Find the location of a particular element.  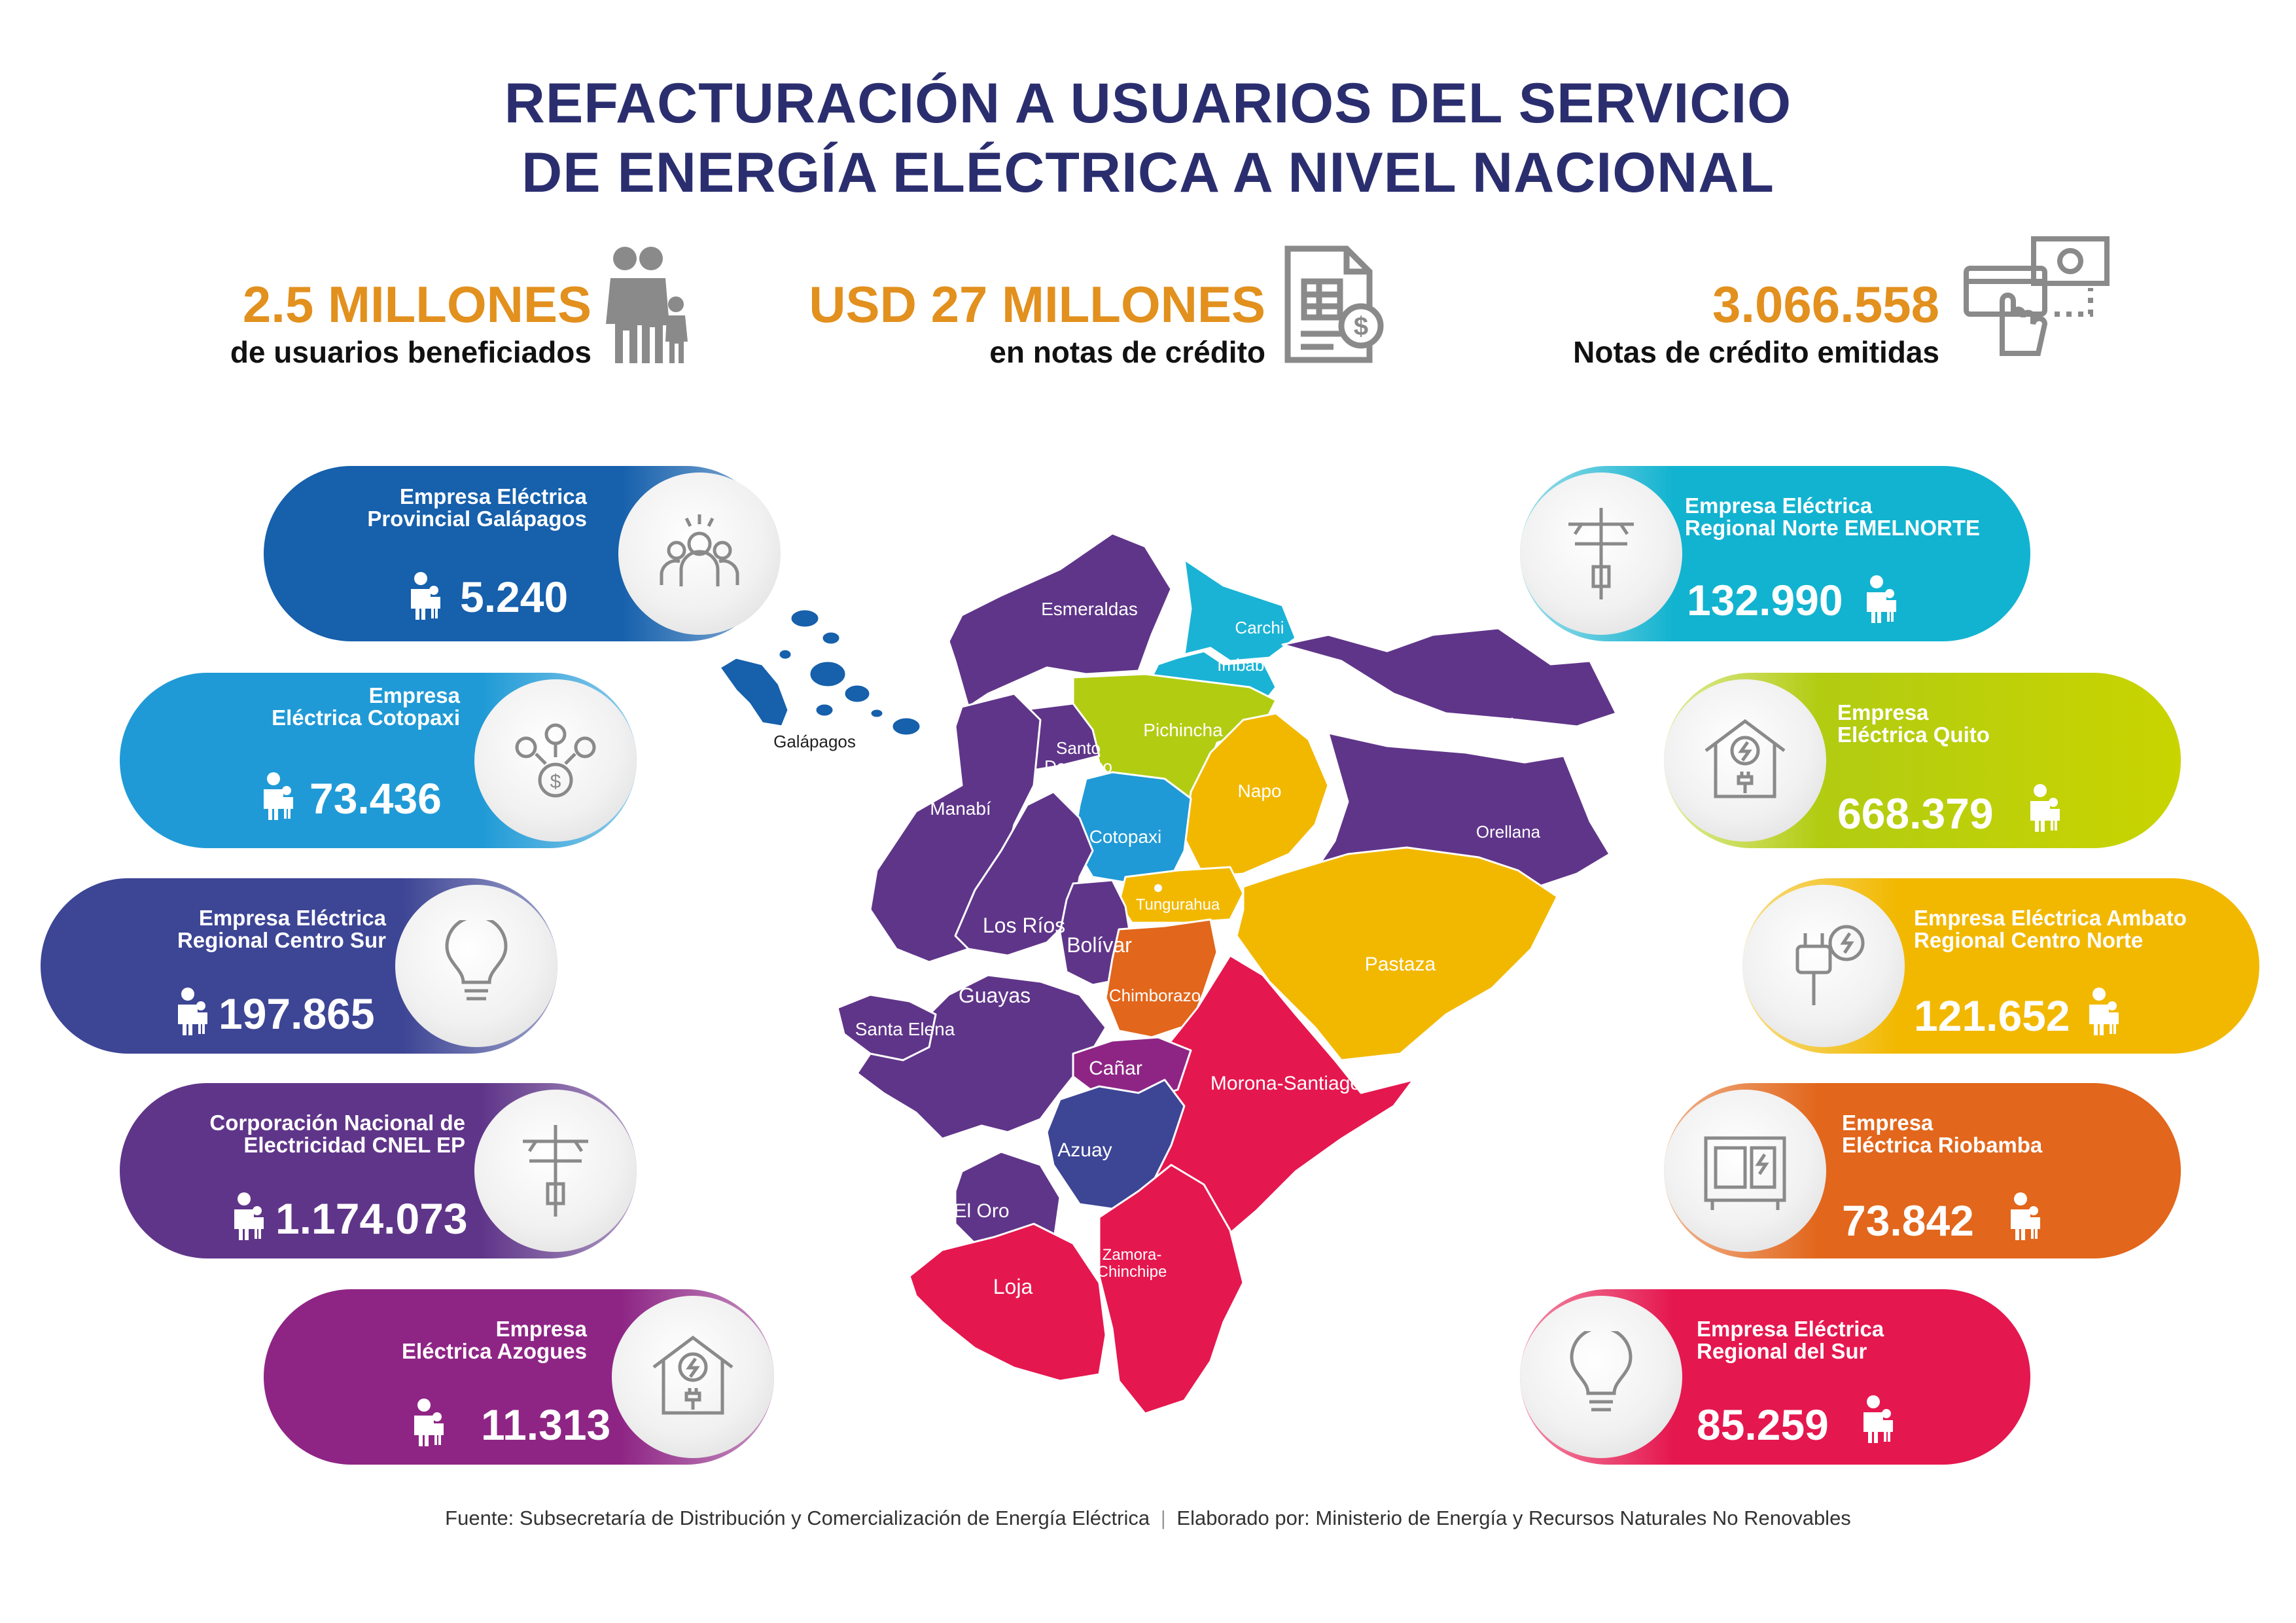

province-santa-elena is located at coordinates (887, 1027).